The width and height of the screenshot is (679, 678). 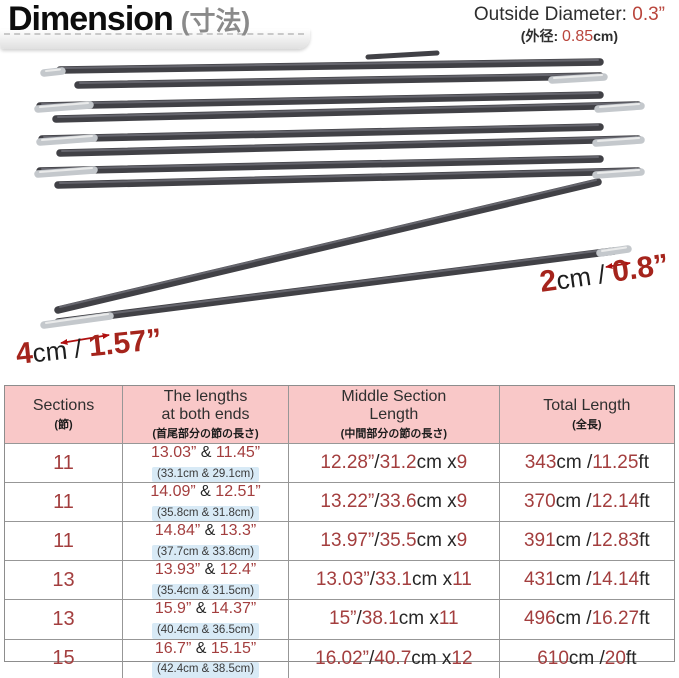 I want to click on table-header-cell: Middle Section Length (中間部分の節の長さ), so click(x=393, y=414).